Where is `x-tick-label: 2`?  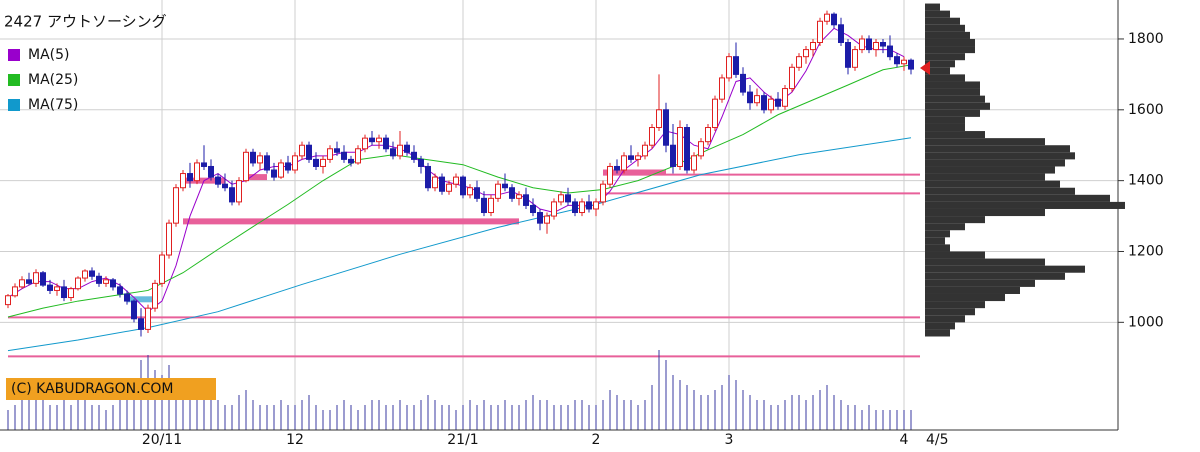 x-tick-label: 2 is located at coordinates (596, 440).